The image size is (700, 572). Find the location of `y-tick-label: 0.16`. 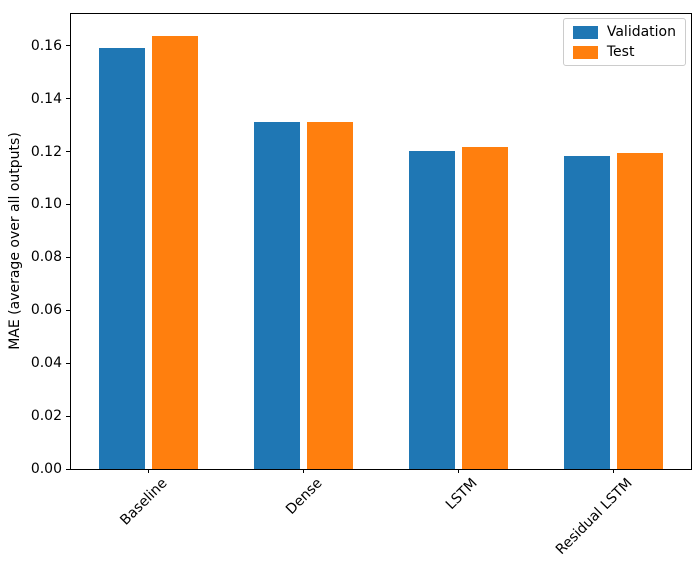

y-tick-label: 0.16 is located at coordinates (46, 45).